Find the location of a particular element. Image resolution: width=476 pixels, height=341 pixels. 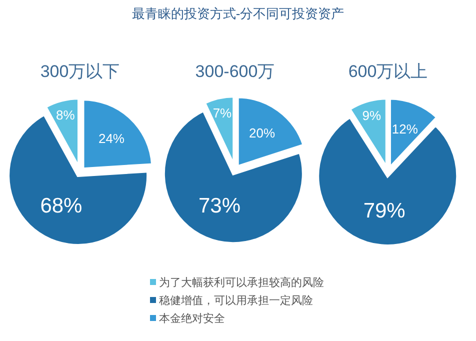

data-label: 7% is located at coordinates (222, 112).